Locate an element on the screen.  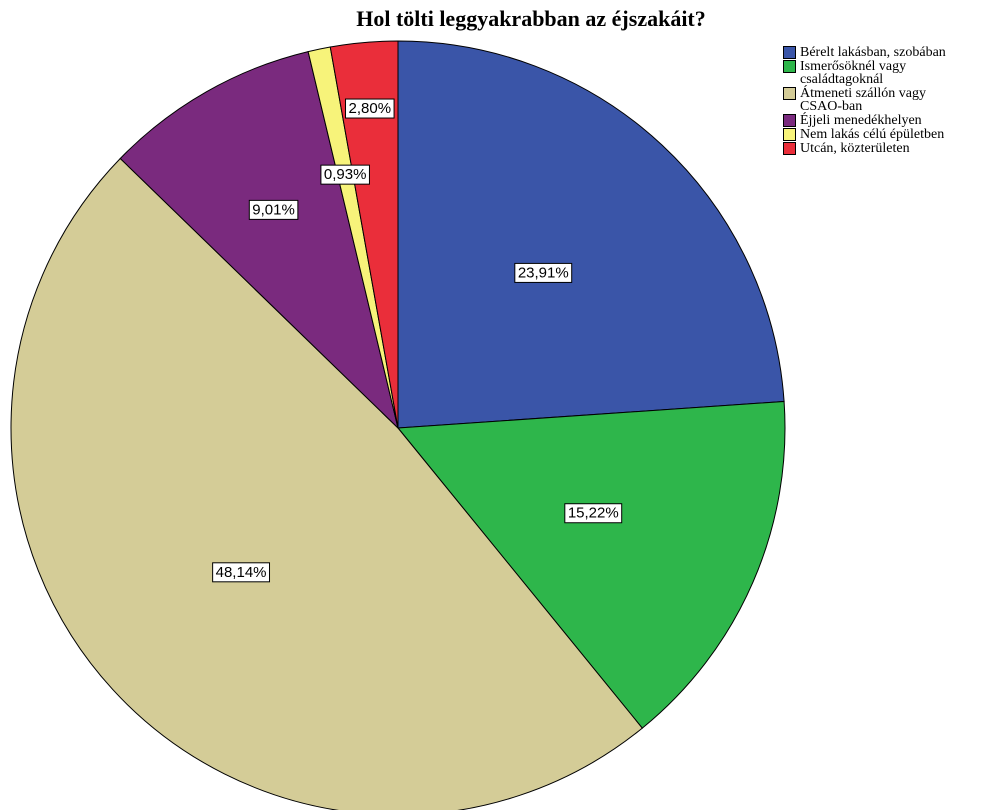
legend-label: Nem lakás célú épületben is located at coordinates (872, 134).